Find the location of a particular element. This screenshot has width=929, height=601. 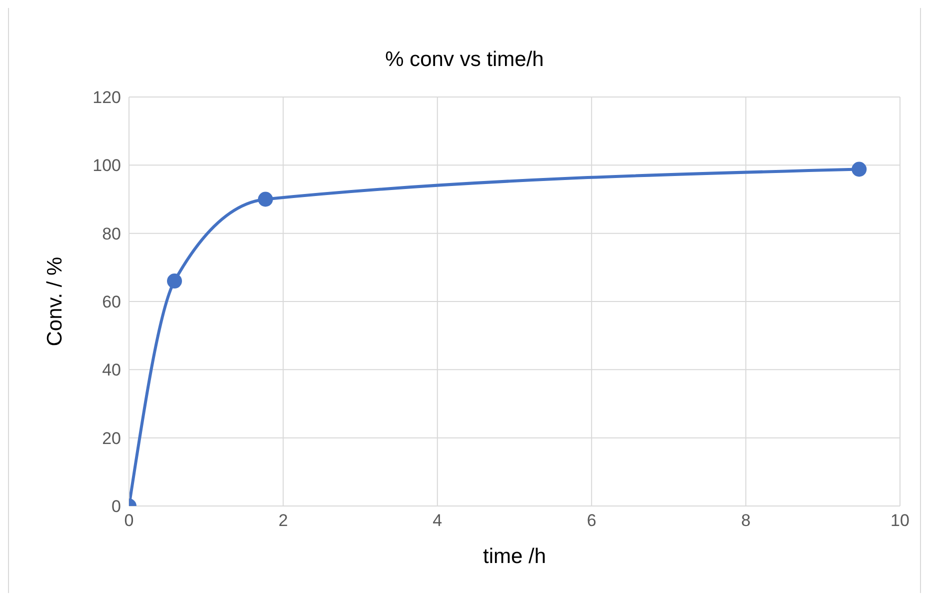

y-tick-label: 120 is located at coordinates (106, 98).